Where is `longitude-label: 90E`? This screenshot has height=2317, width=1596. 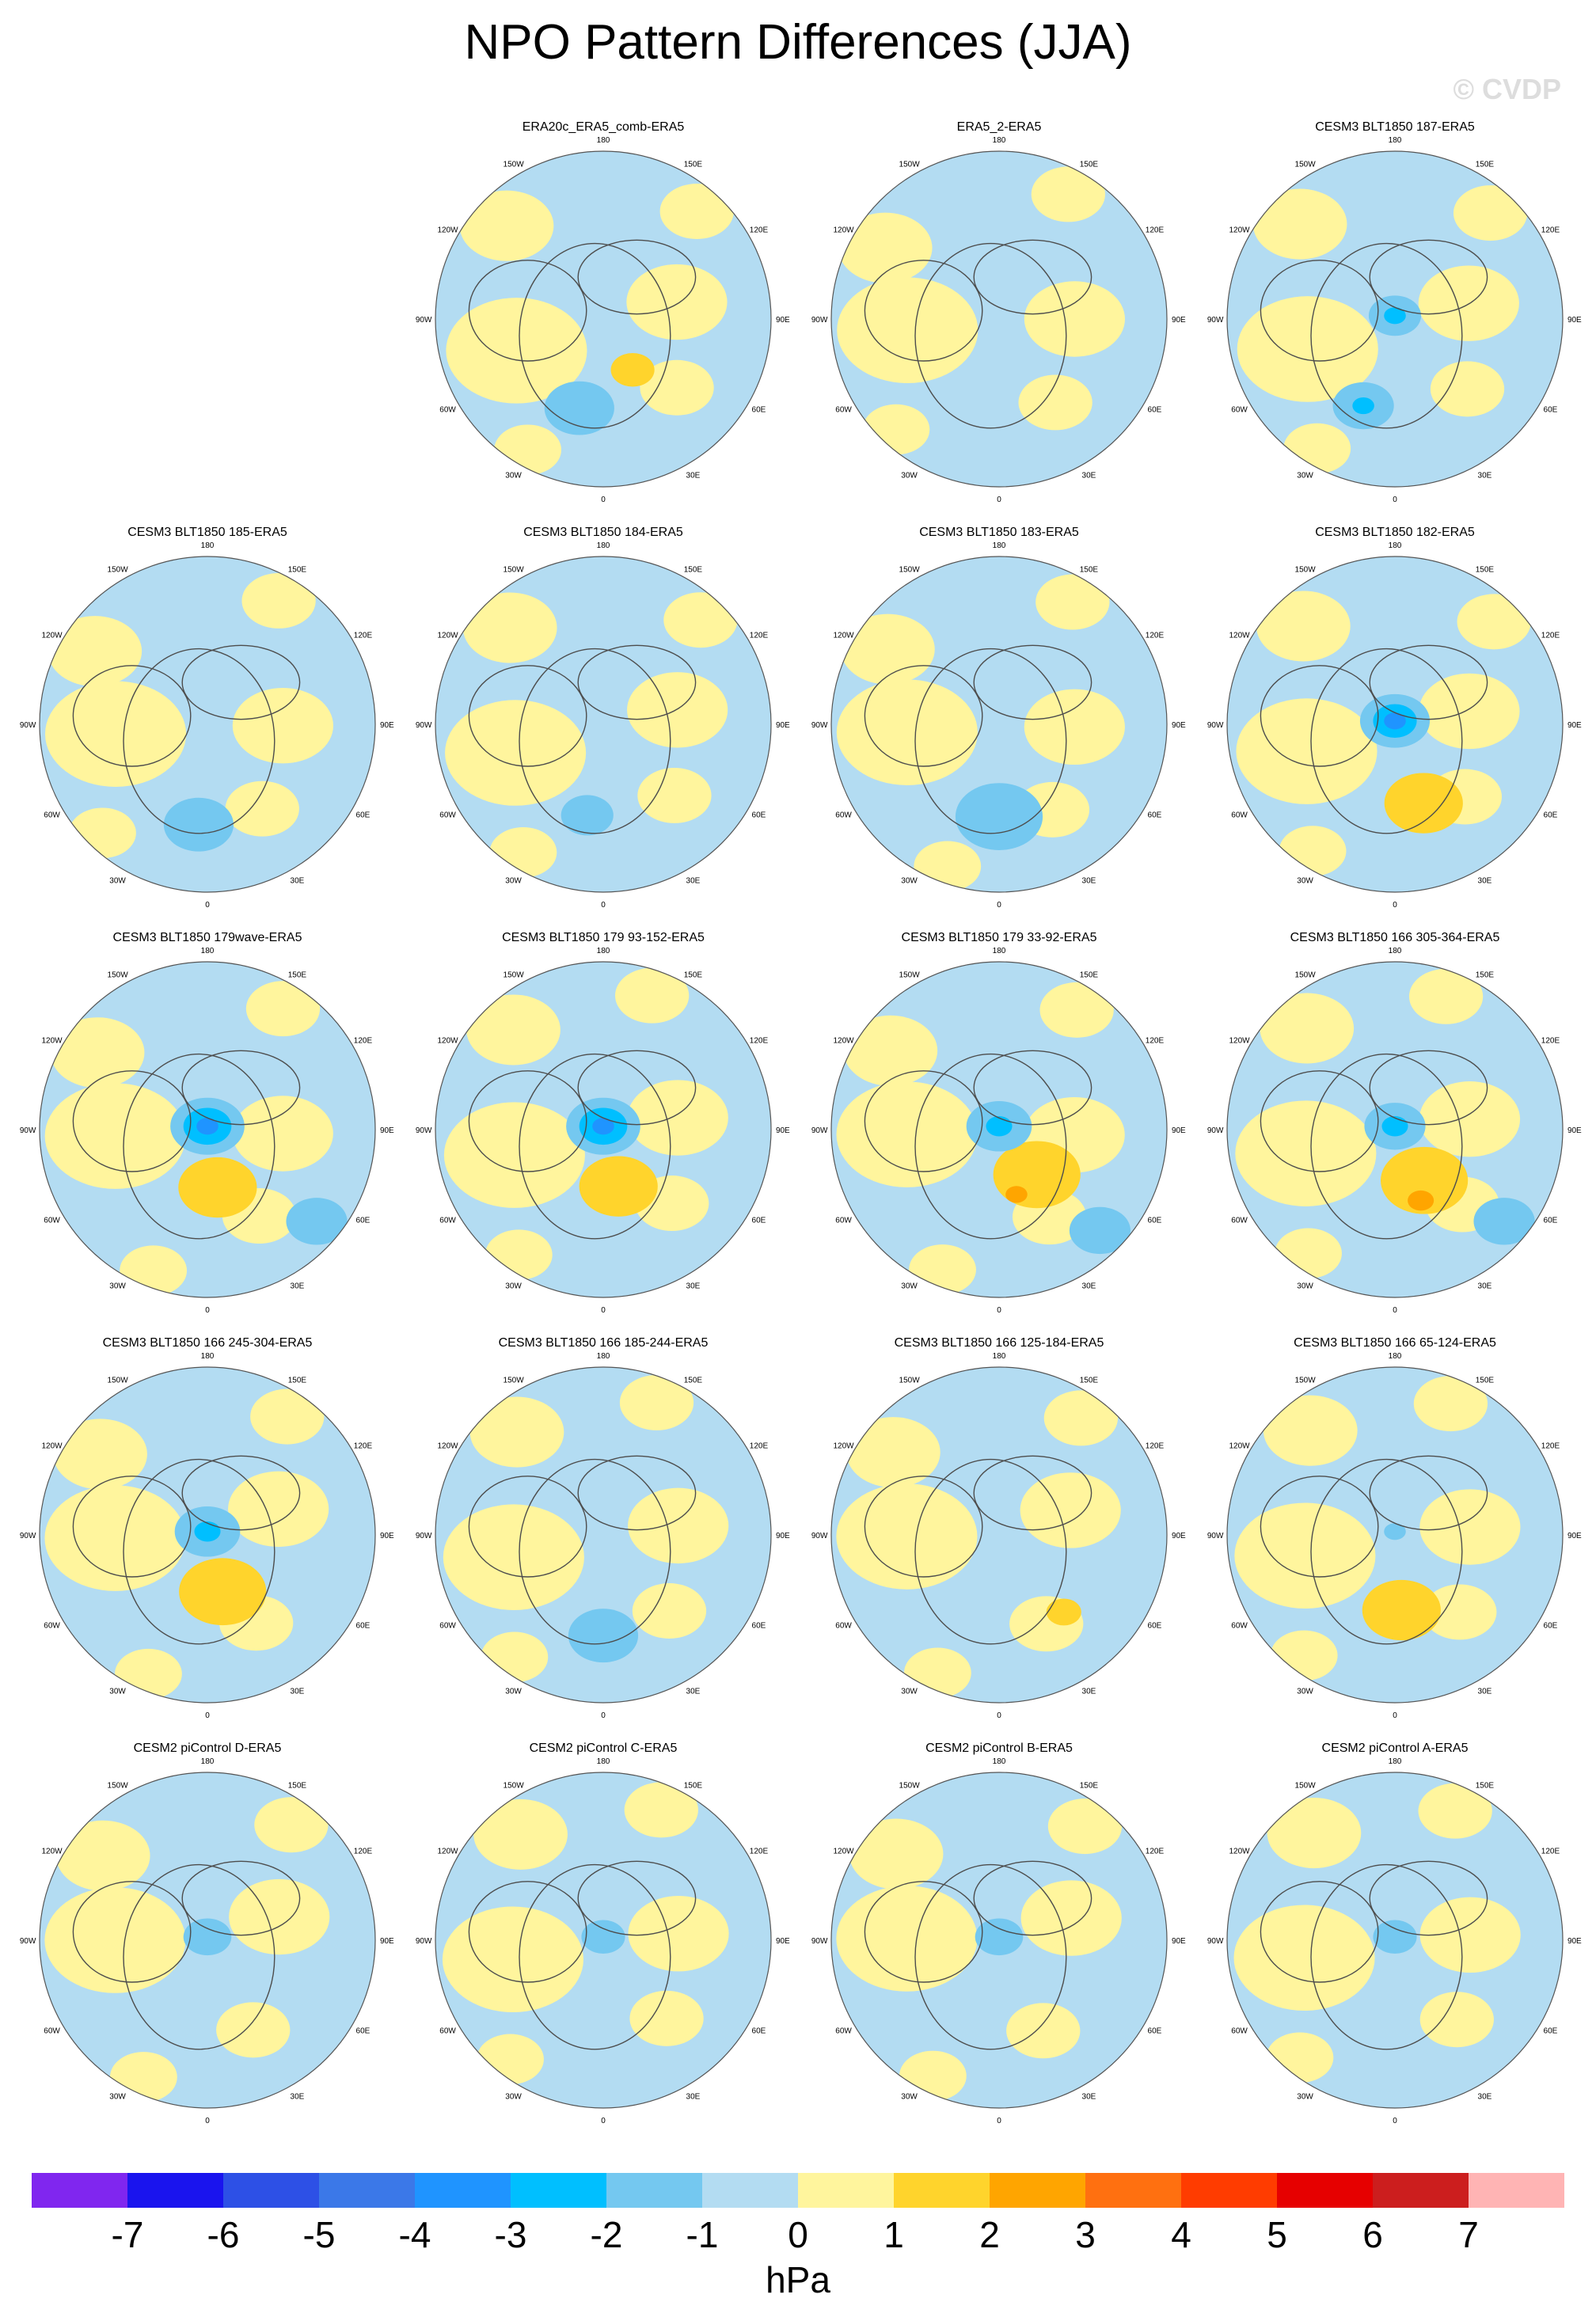
longitude-label: 90E is located at coordinates (783, 1941).